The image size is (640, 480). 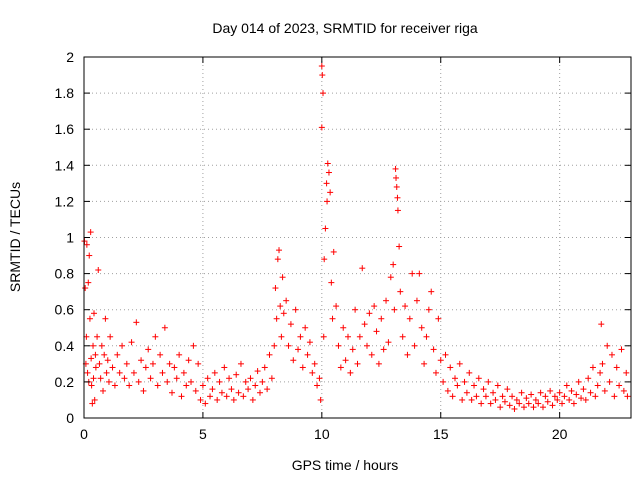 What do you see at coordinates (84, 434) in the screenshot?
I see `x-tick-label: 0` at bounding box center [84, 434].